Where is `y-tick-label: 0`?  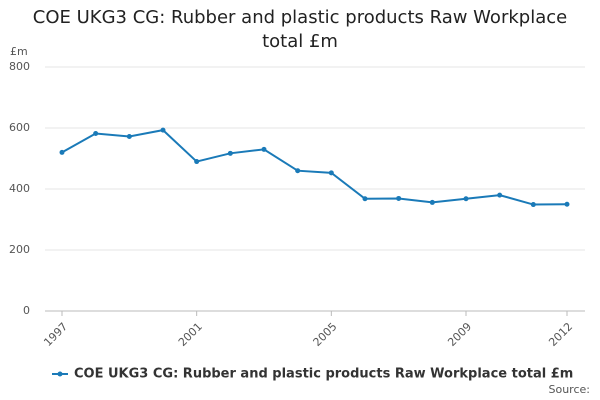
y-tick-label: 0 is located at coordinates (26, 310).